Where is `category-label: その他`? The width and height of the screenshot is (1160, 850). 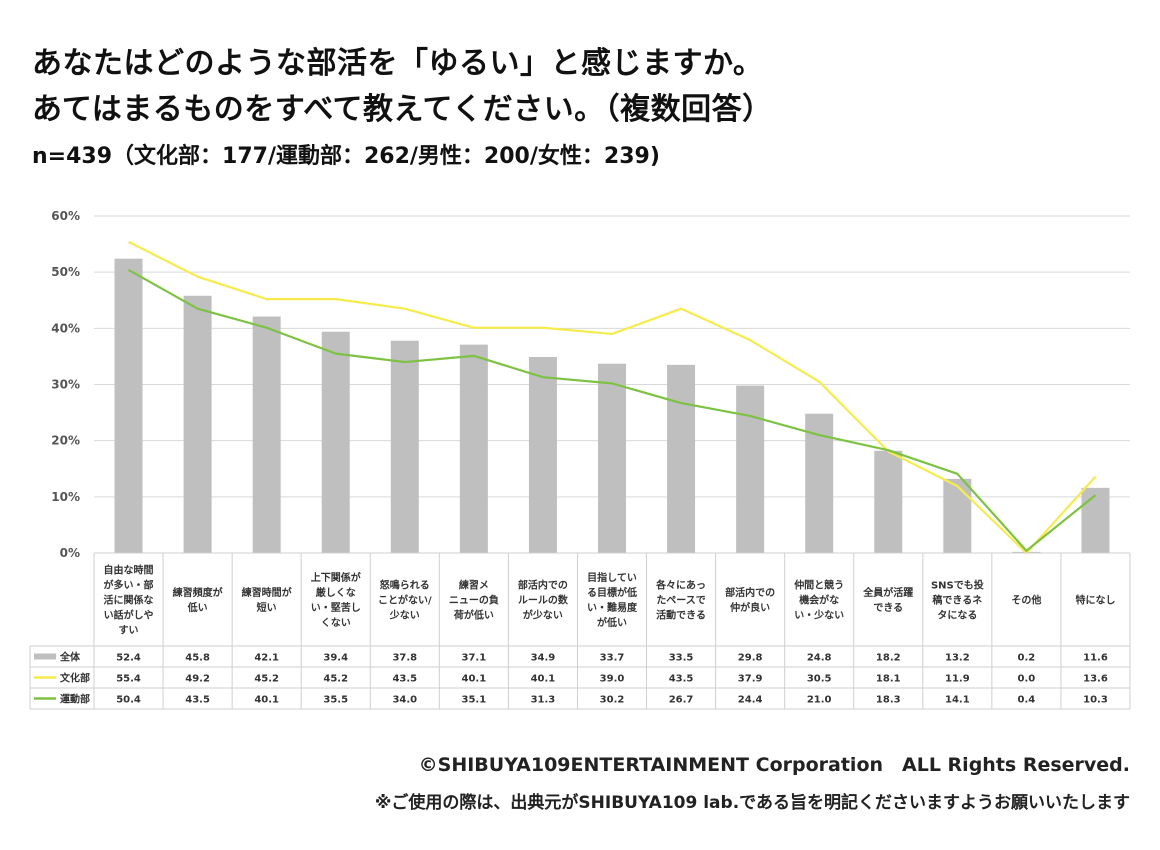 category-label: その他 is located at coordinates (1026, 600).